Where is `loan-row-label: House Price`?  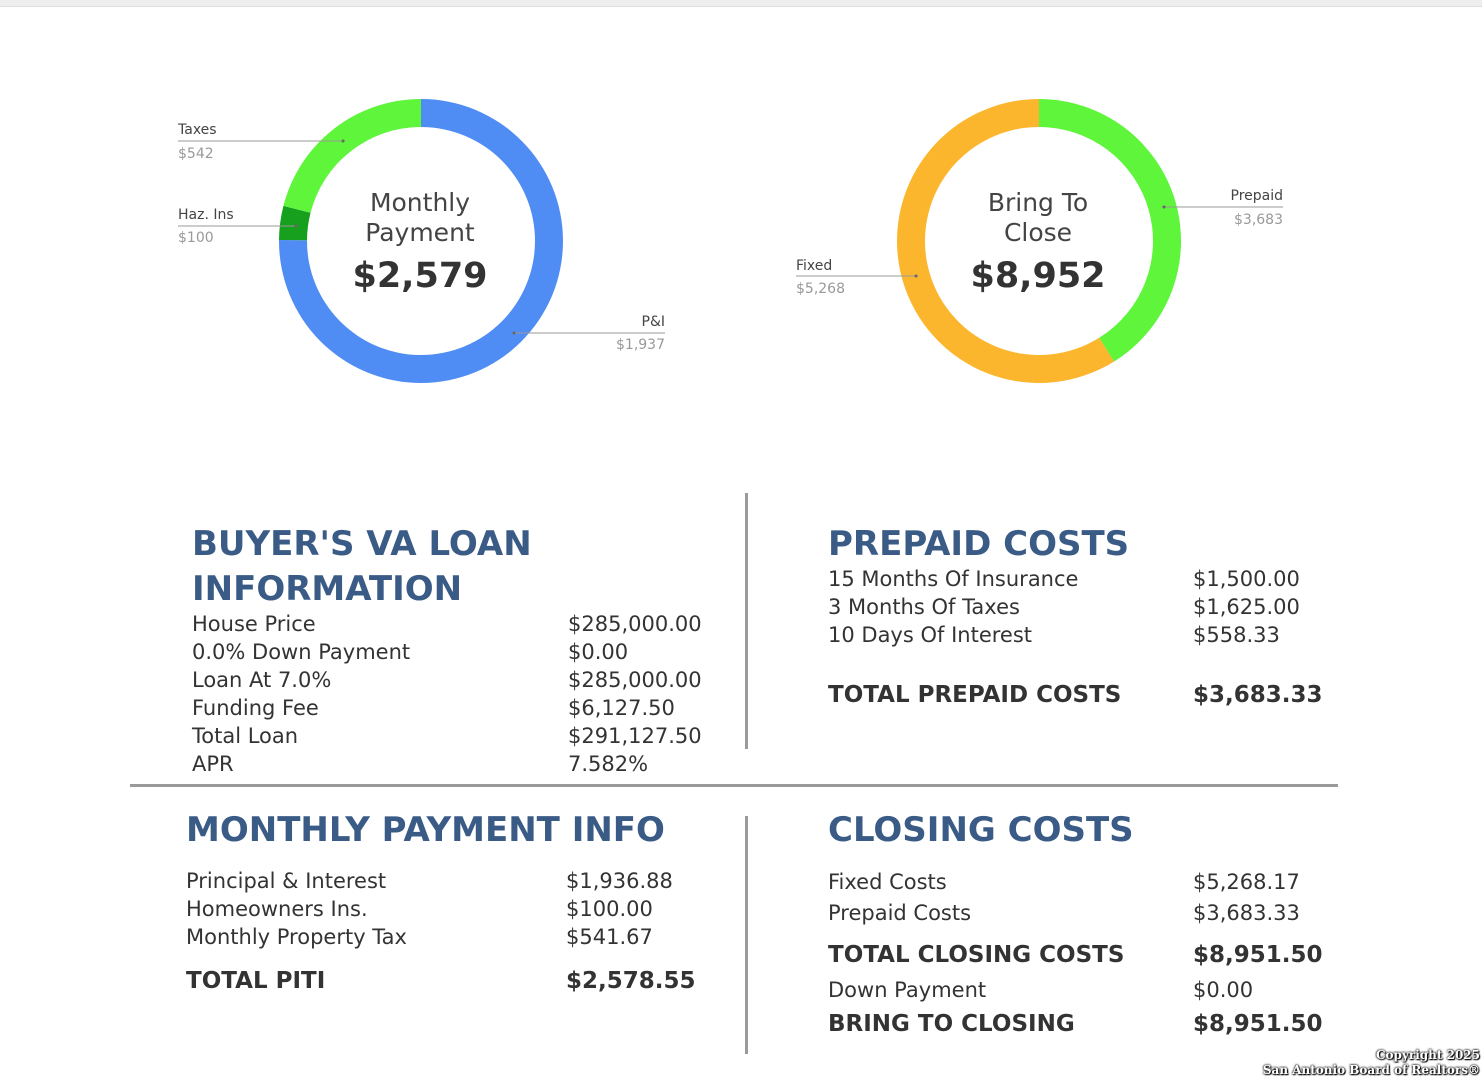 loan-row-label: House Price is located at coordinates (254, 624).